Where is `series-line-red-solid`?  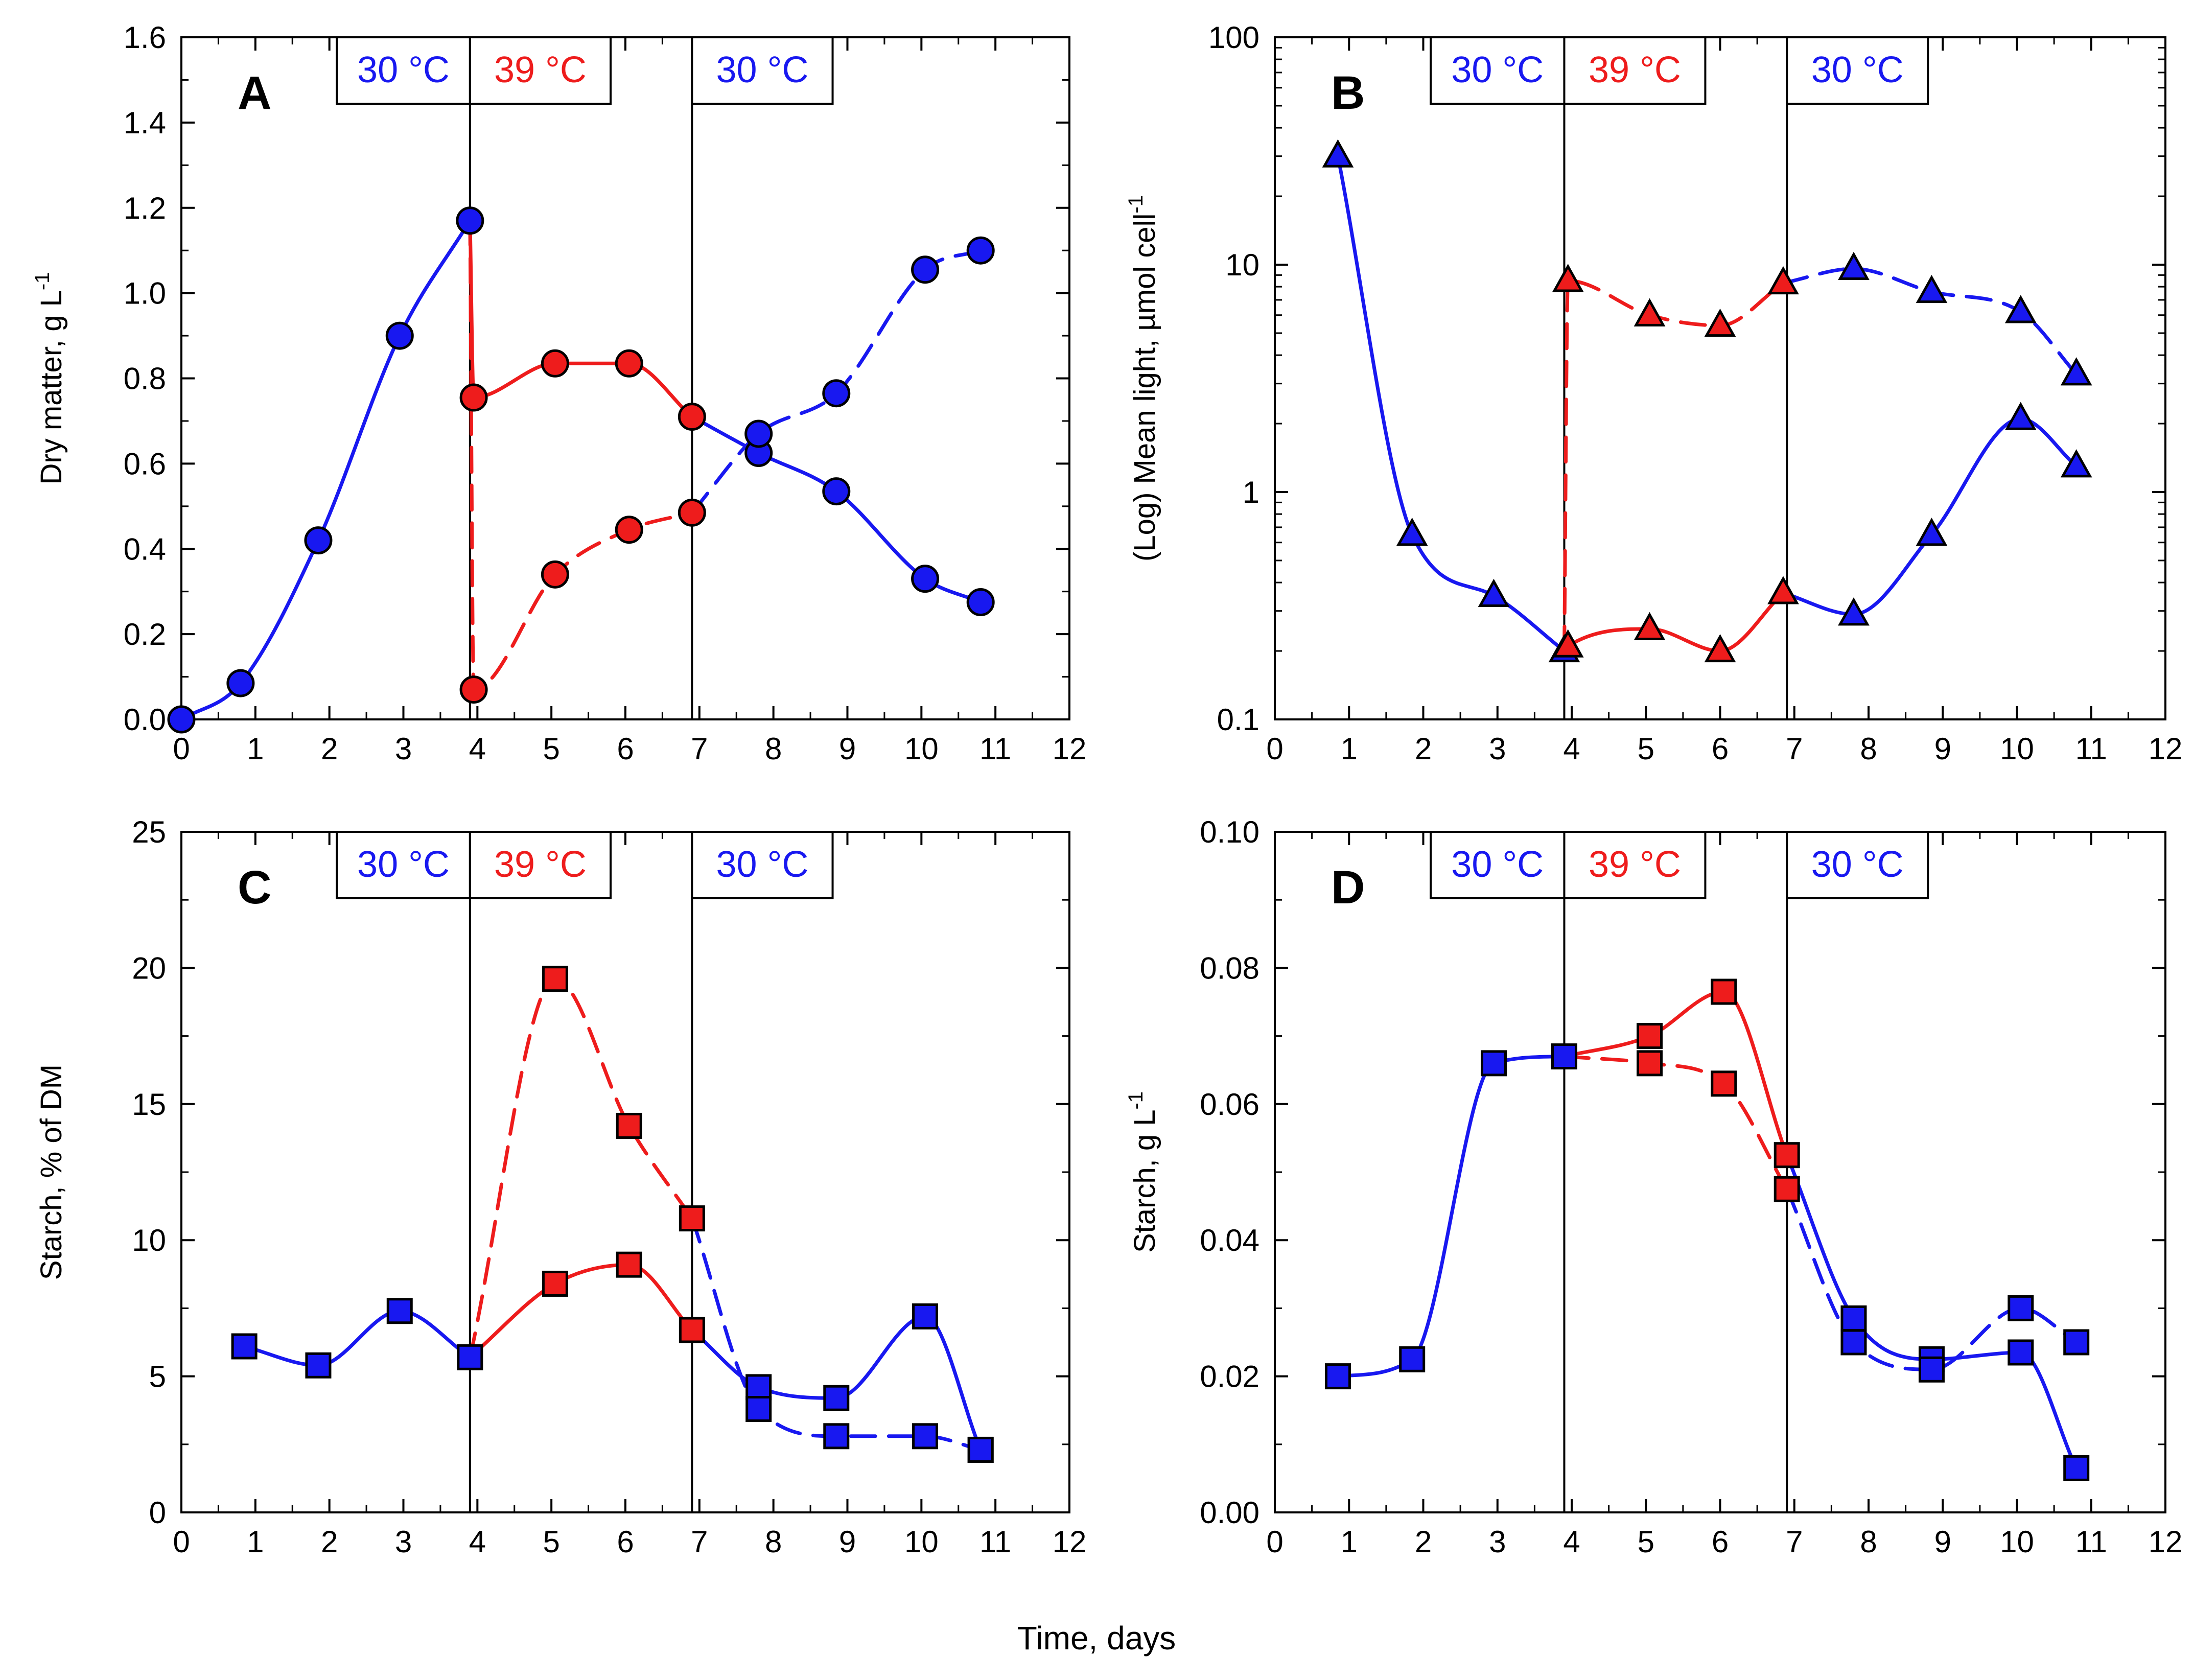
series-line-red-solid is located at coordinates (581, 1311).